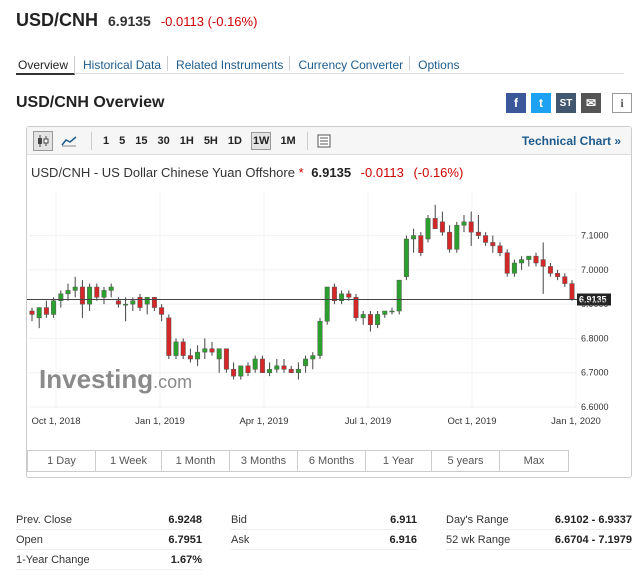 Image resolution: width=640 pixels, height=588 pixels. What do you see at coordinates (141, 140) in the screenshot?
I see `timeframe-15: 15` at bounding box center [141, 140].